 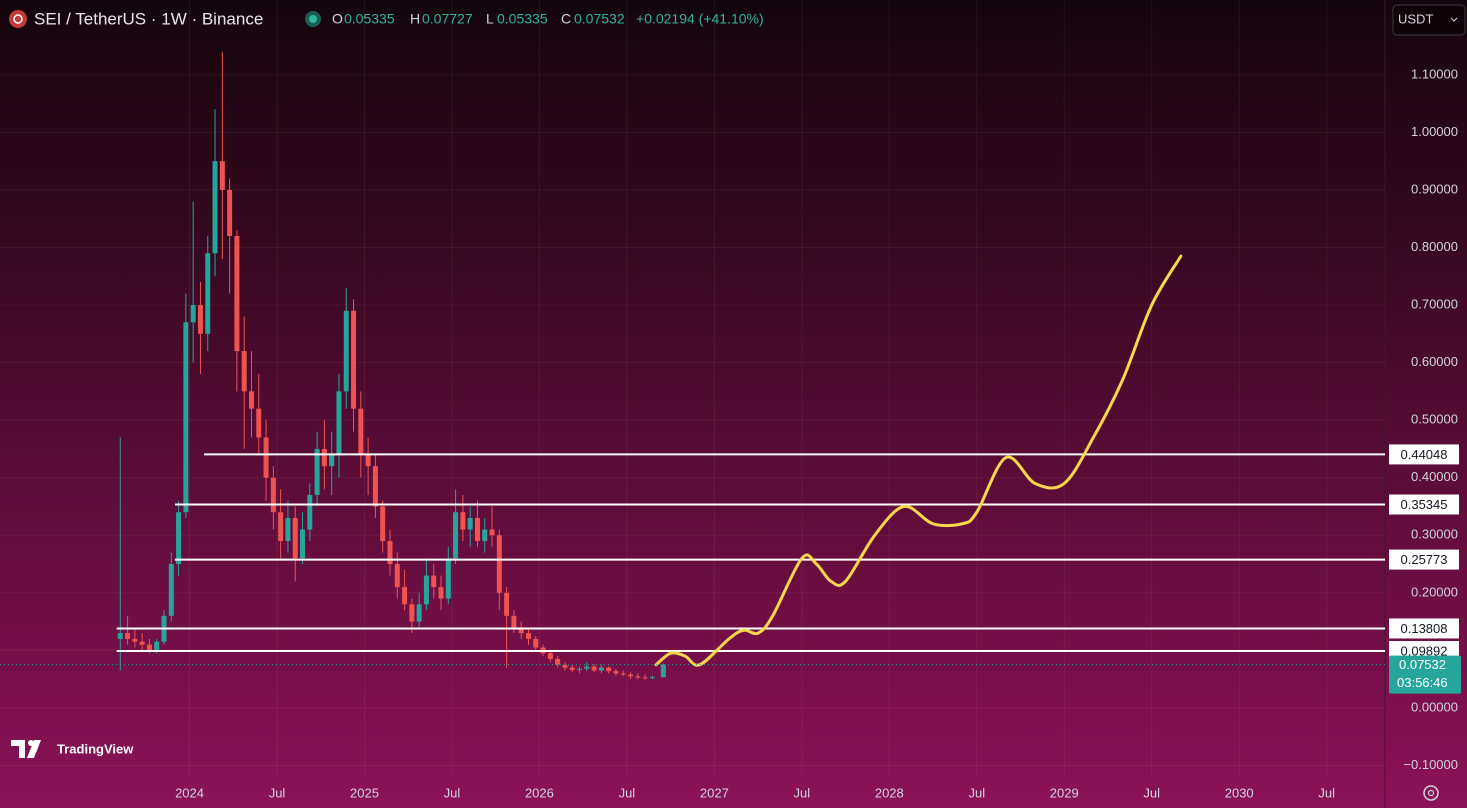 What do you see at coordinates (369, 19) in the screenshot?
I see `ohlc-open: 0.05335` at bounding box center [369, 19].